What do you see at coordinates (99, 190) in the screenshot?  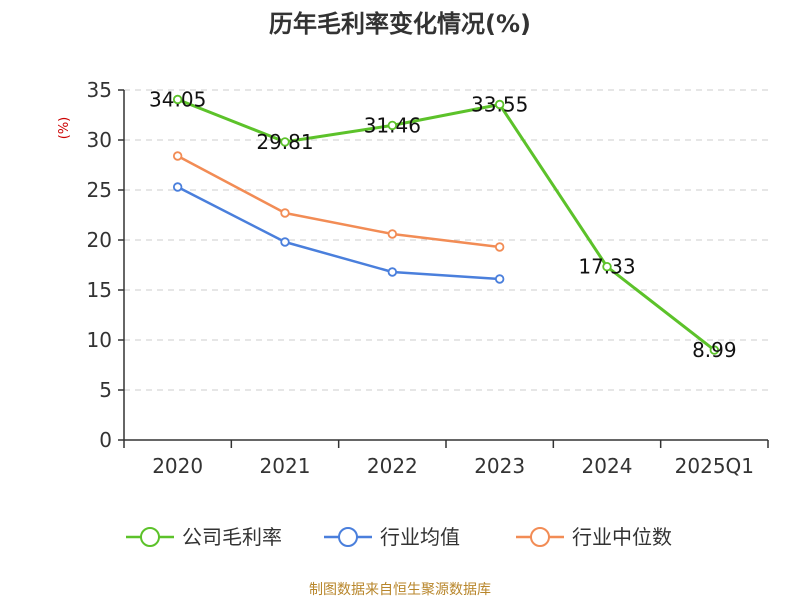 I see `y-tick-label: 25` at bounding box center [99, 190].